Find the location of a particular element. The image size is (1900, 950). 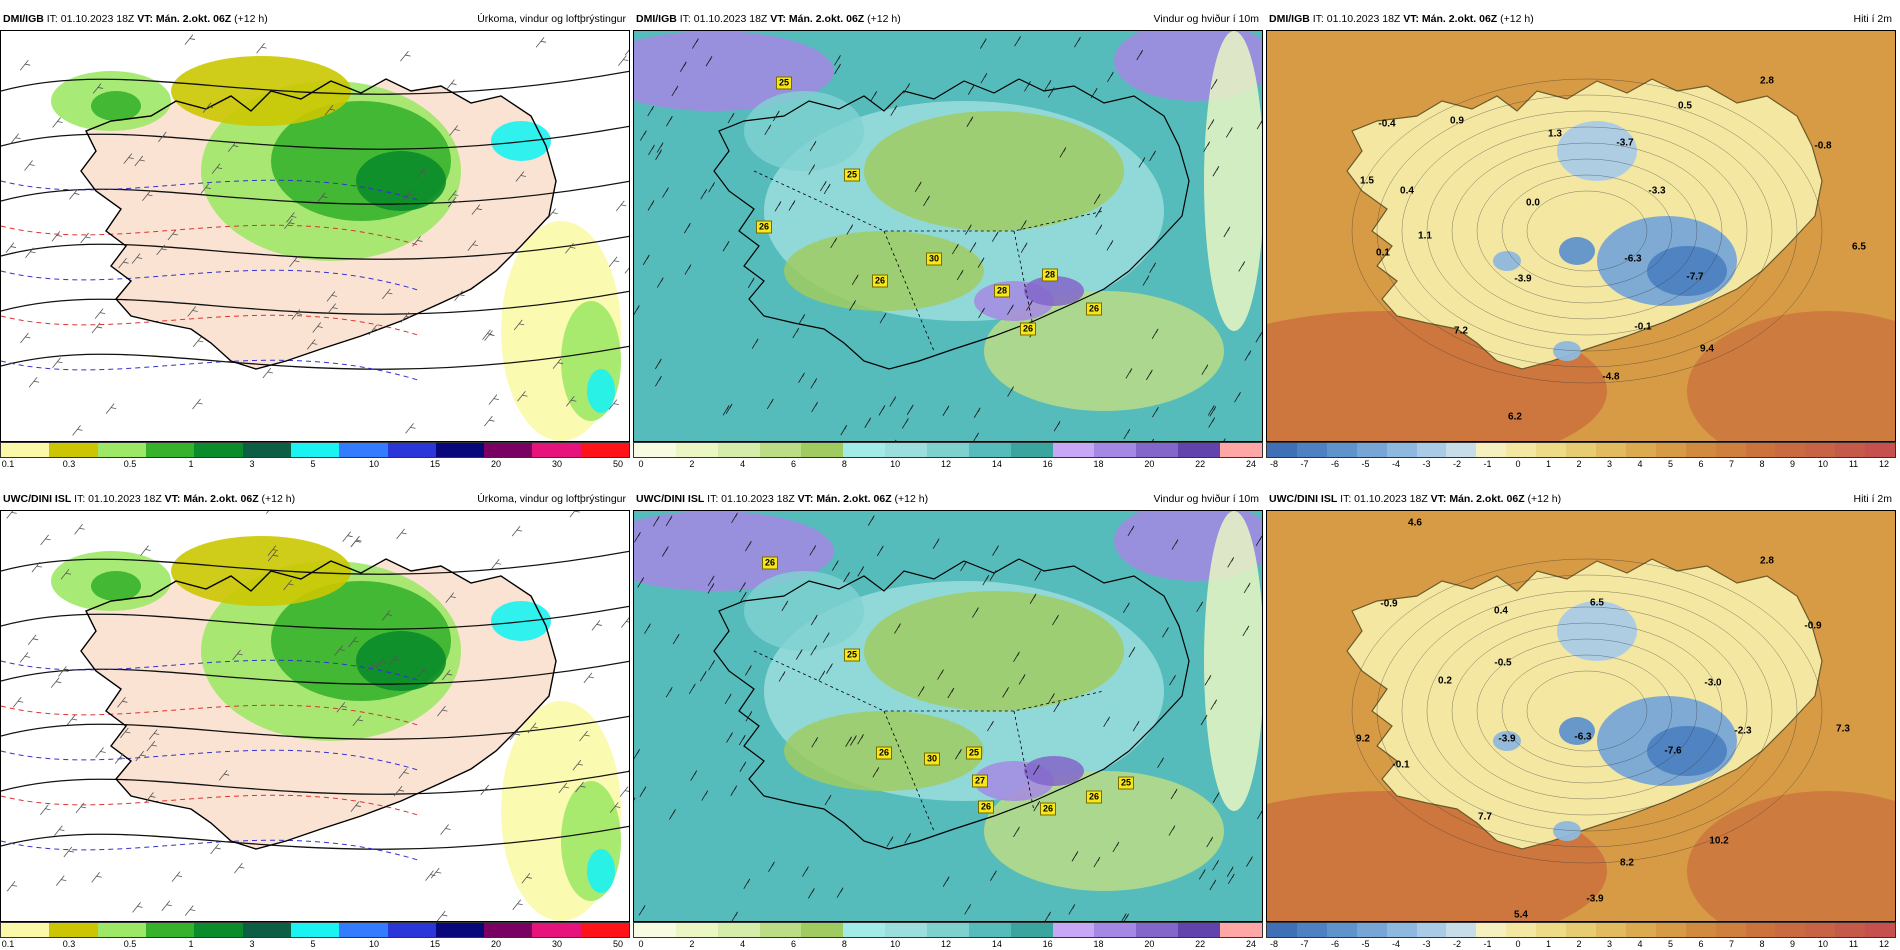

temperature-value-label: -4.8 is located at coordinates (1611, 377).